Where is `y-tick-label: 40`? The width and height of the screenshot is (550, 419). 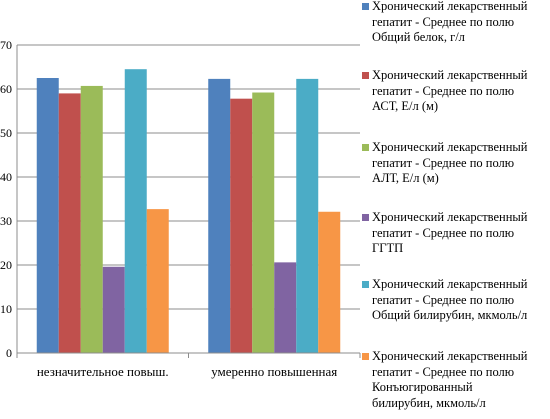
y-tick-label: 40 is located at coordinates (6, 177).